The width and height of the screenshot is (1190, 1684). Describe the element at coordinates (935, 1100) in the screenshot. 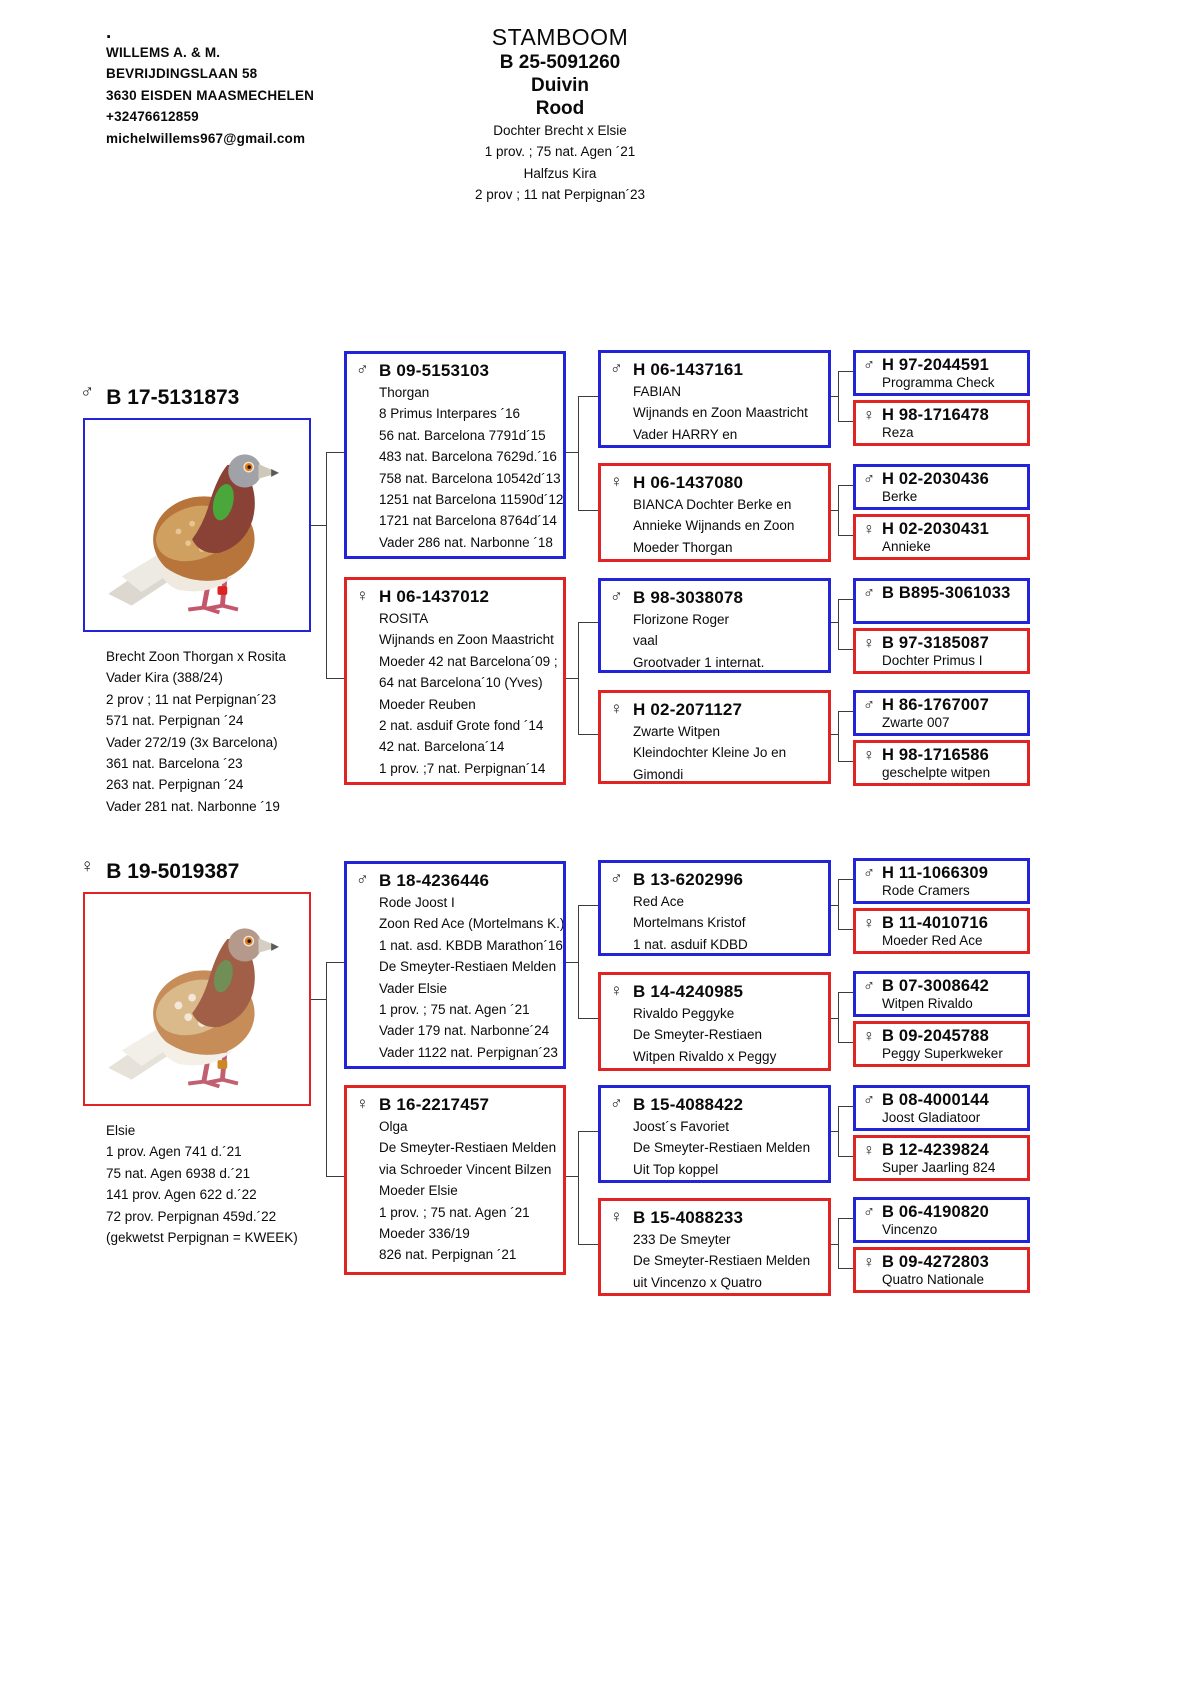

I see `ring-number: B 08-4000144` at that location.